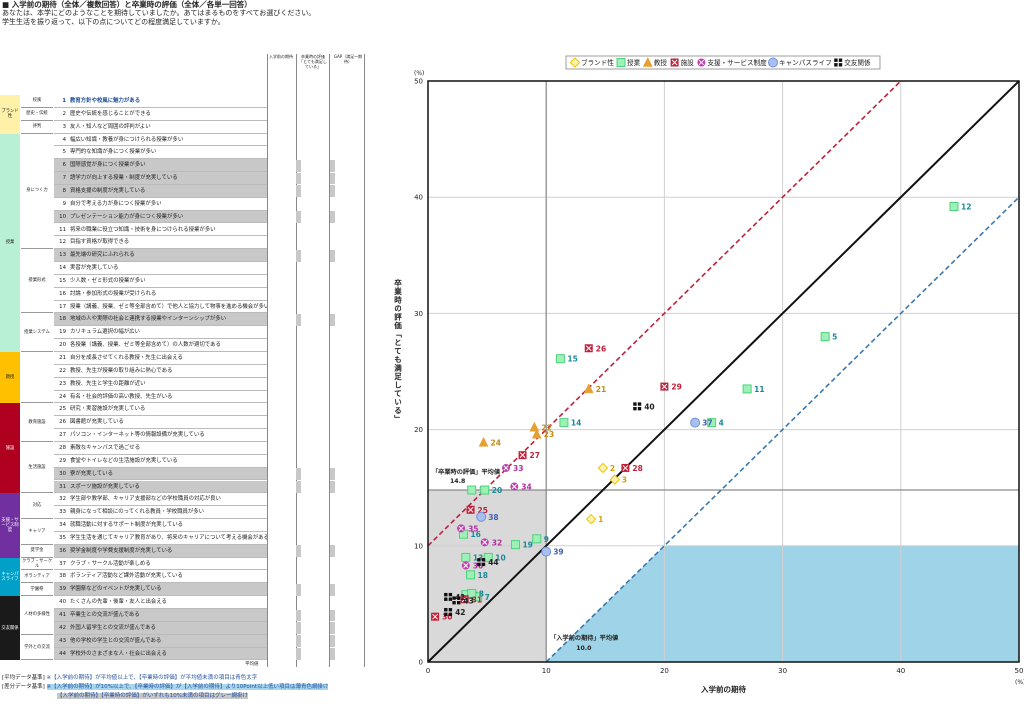 Image resolution: width=1024 pixels, height=709 pixels. I want to click on series-group: 3233343536, so click(494, 517).